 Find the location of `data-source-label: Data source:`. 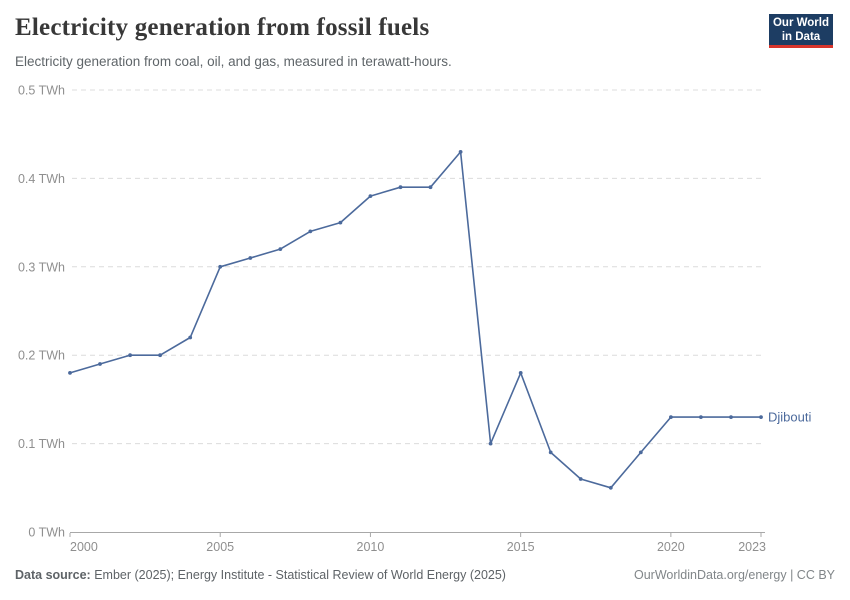

data-source-label: Data source: is located at coordinates (53, 575).